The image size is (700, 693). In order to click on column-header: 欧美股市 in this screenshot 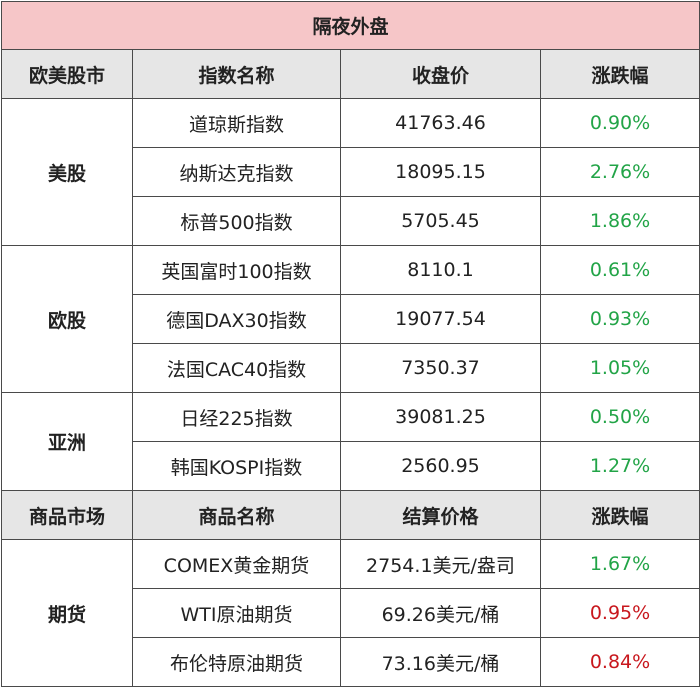, I will do `click(67, 74)`.